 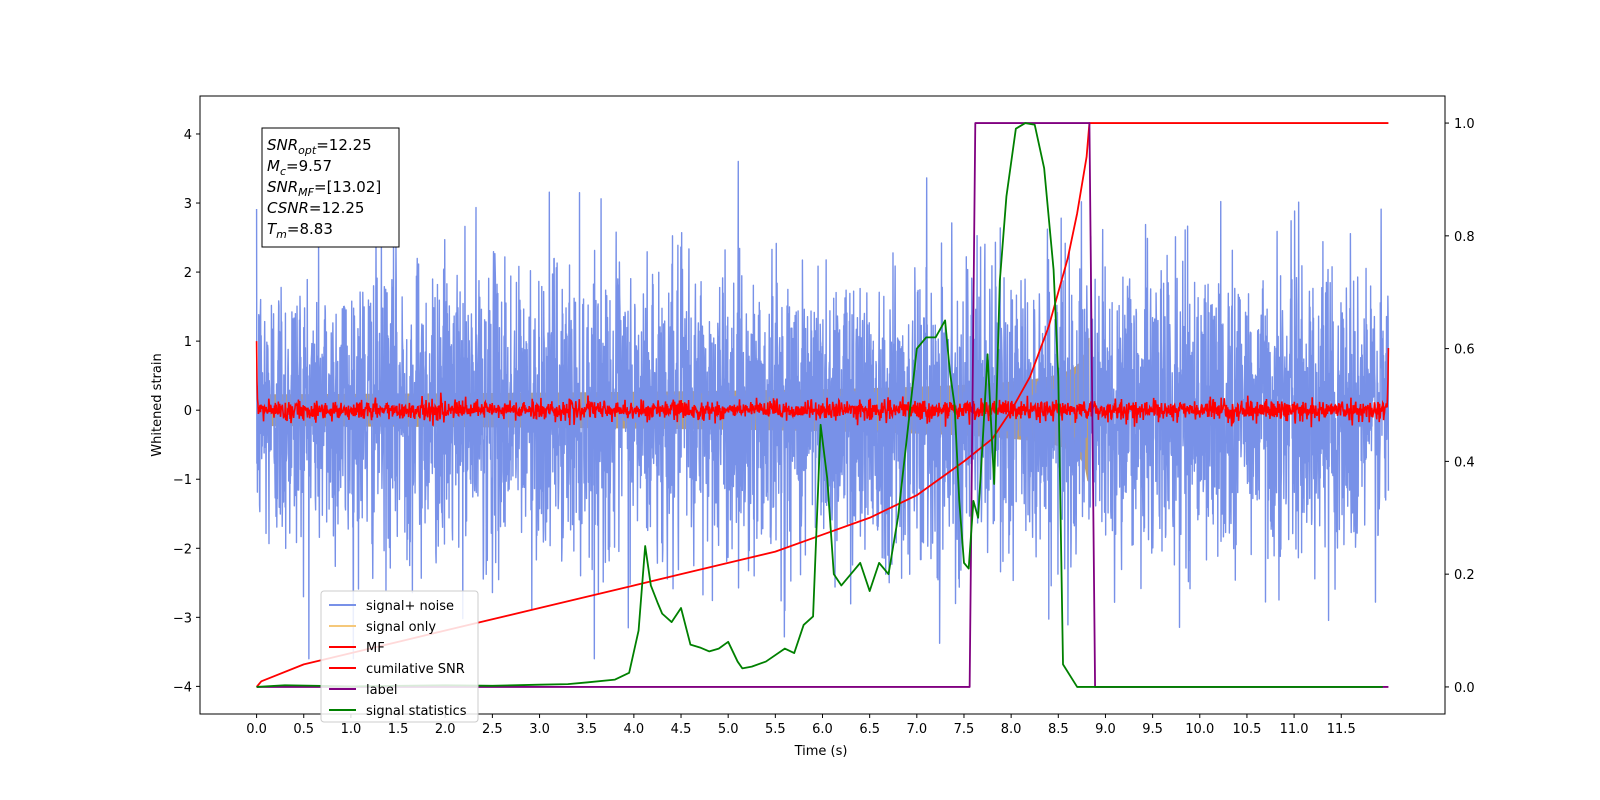 I want to click on legend-label: MF, so click(x=375, y=648).